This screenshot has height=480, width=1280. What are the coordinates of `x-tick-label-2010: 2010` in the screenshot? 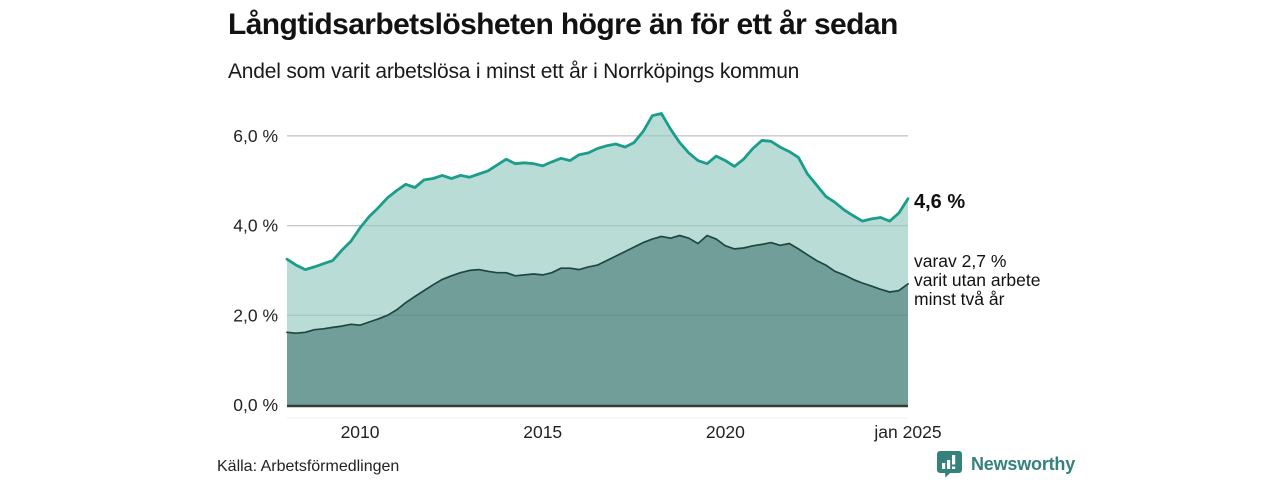 It's located at (360, 432).